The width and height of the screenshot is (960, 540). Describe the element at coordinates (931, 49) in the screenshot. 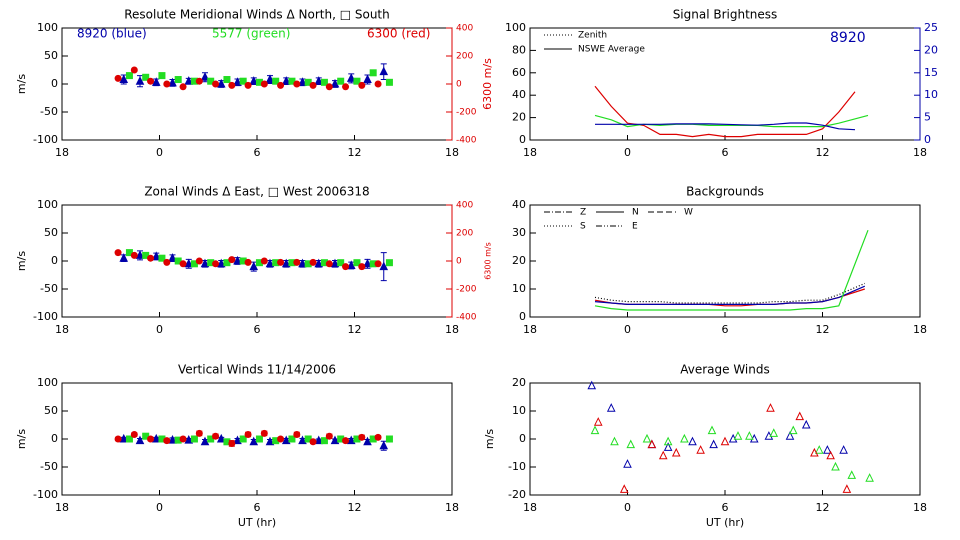

I see `y2-tick-label: 20` at that location.